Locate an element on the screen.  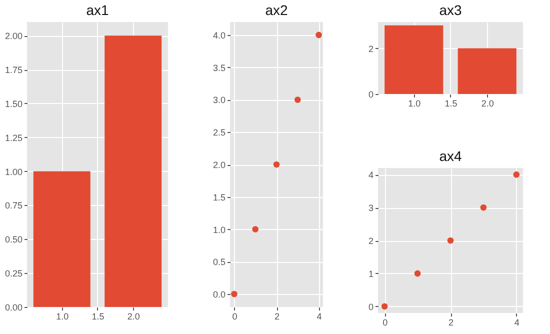
y-tick-label: 0.50 is located at coordinates (13, 239).